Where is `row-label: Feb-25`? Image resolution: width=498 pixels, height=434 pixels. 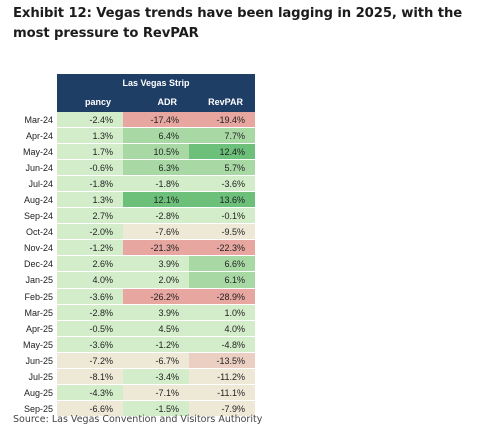 row-label: Feb-25 is located at coordinates (38, 296).